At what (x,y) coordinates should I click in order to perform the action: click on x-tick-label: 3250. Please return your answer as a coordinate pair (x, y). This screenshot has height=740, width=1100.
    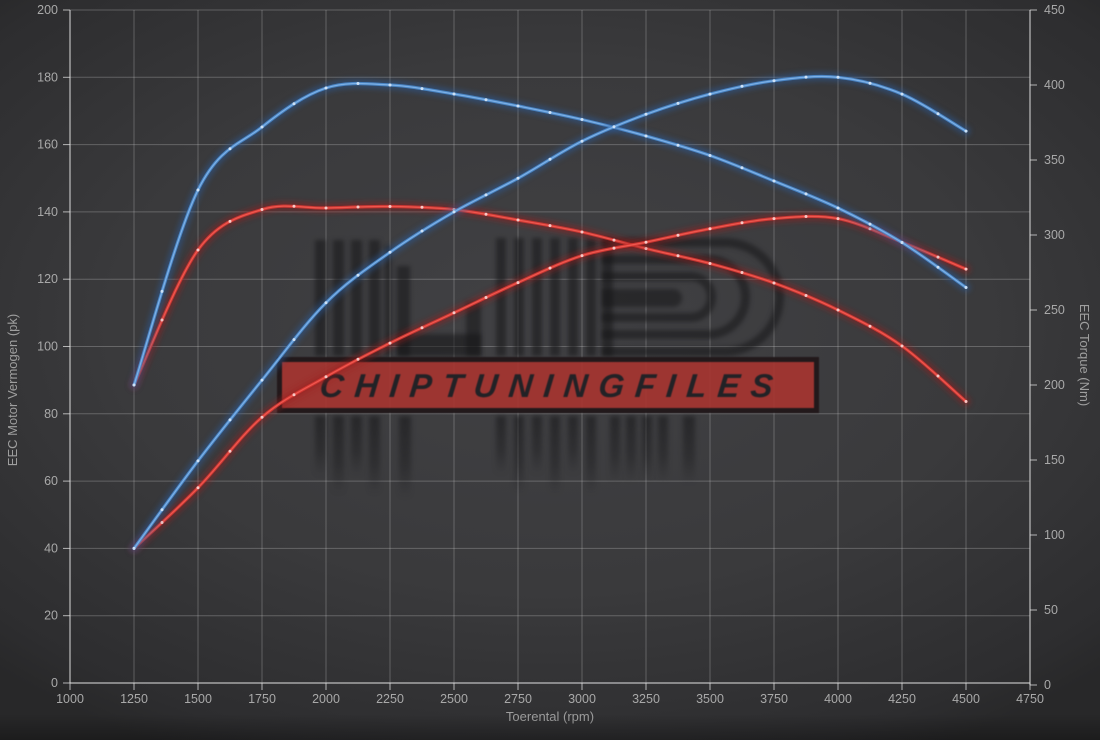
    Looking at the image, I should click on (646, 699).